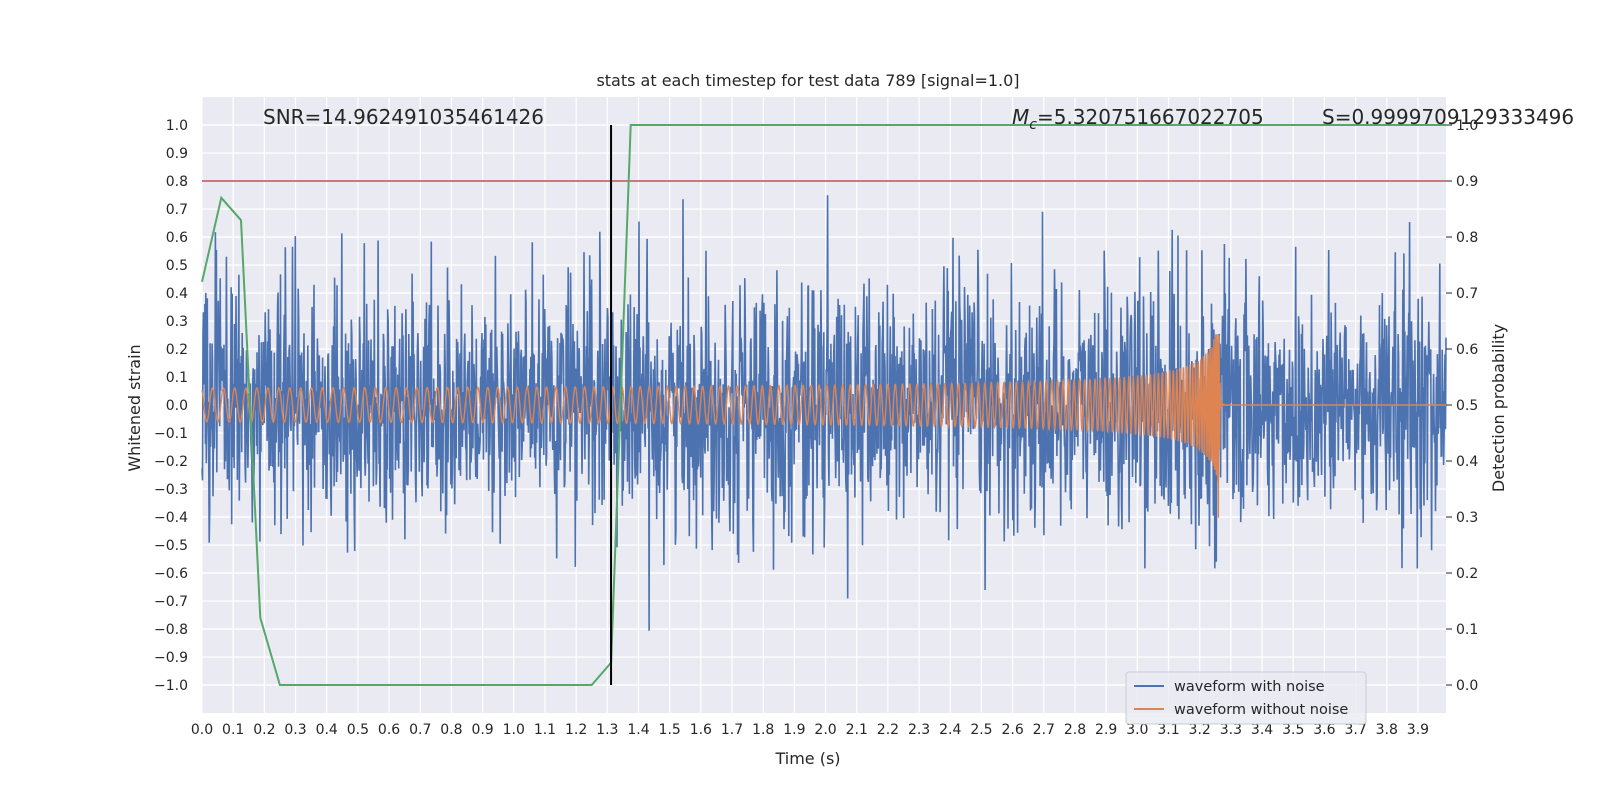  Describe the element at coordinates (389, 730) in the screenshot. I see `x-tick-label: 0.6` at that location.